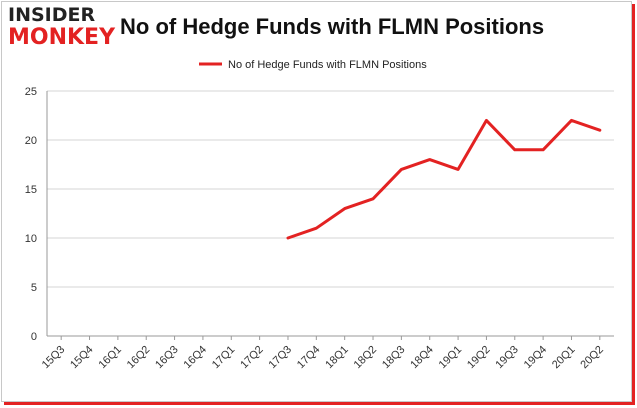  Describe the element at coordinates (31, 190) in the screenshot. I see `y-tick-label: 15` at that location.